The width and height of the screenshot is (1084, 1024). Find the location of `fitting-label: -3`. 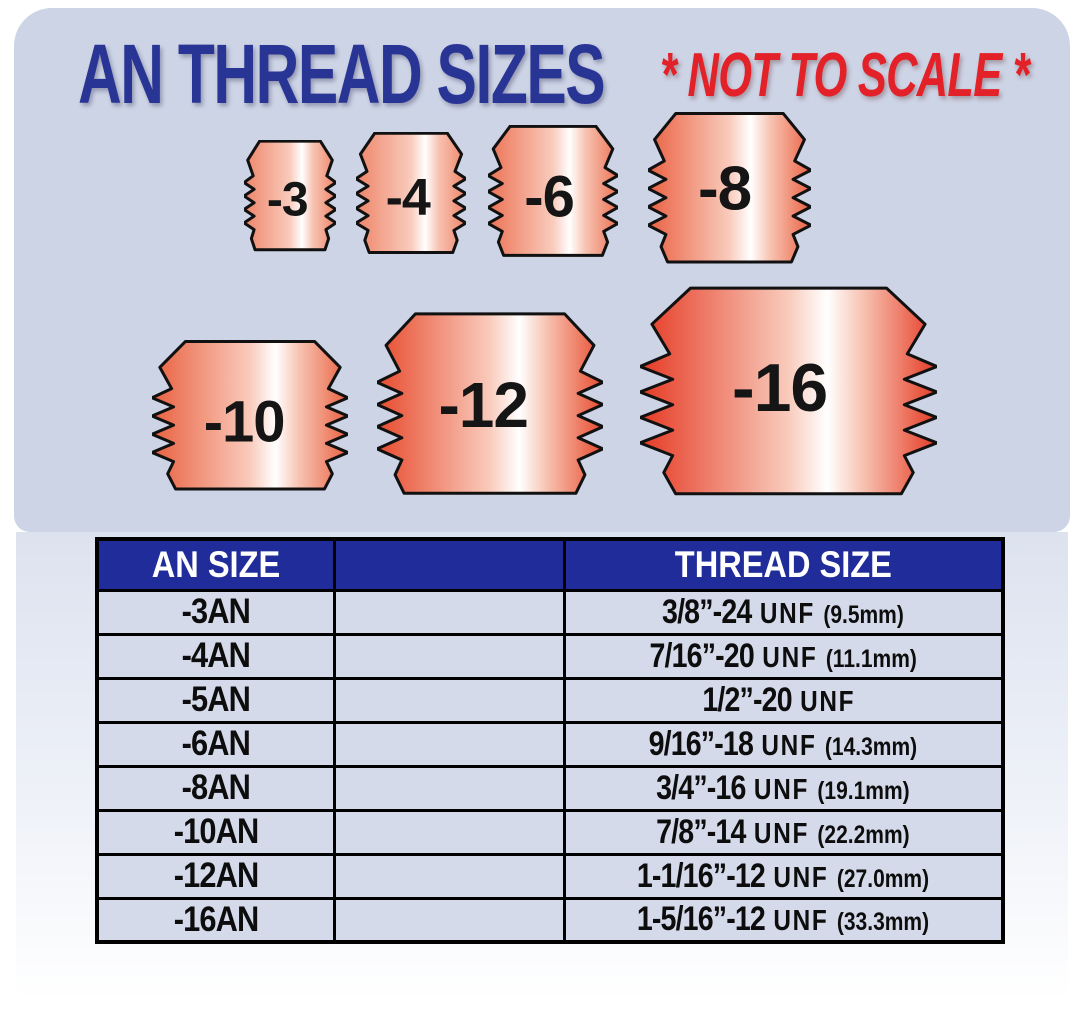

fitting-label: -3 is located at coordinates (287, 200).